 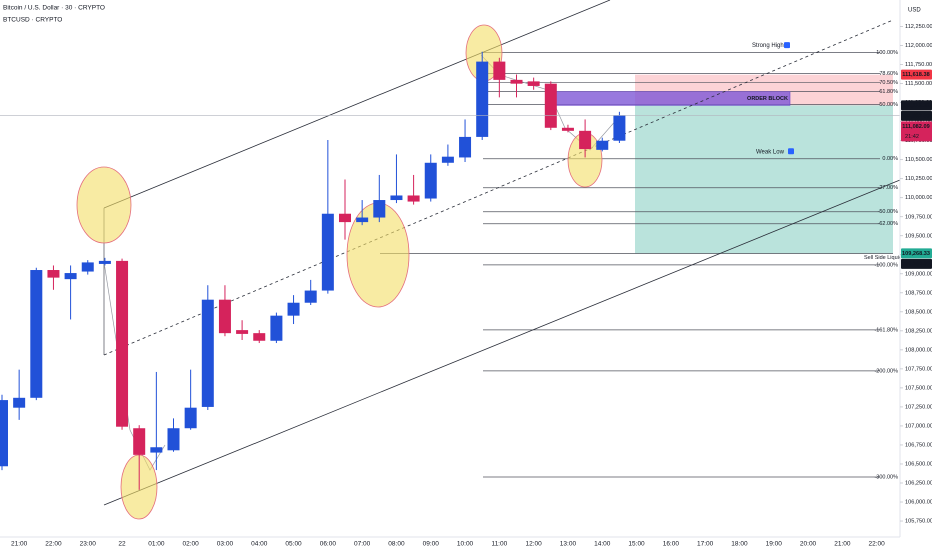 I want to click on x-tick-label: 16:00, so click(x=671, y=544).